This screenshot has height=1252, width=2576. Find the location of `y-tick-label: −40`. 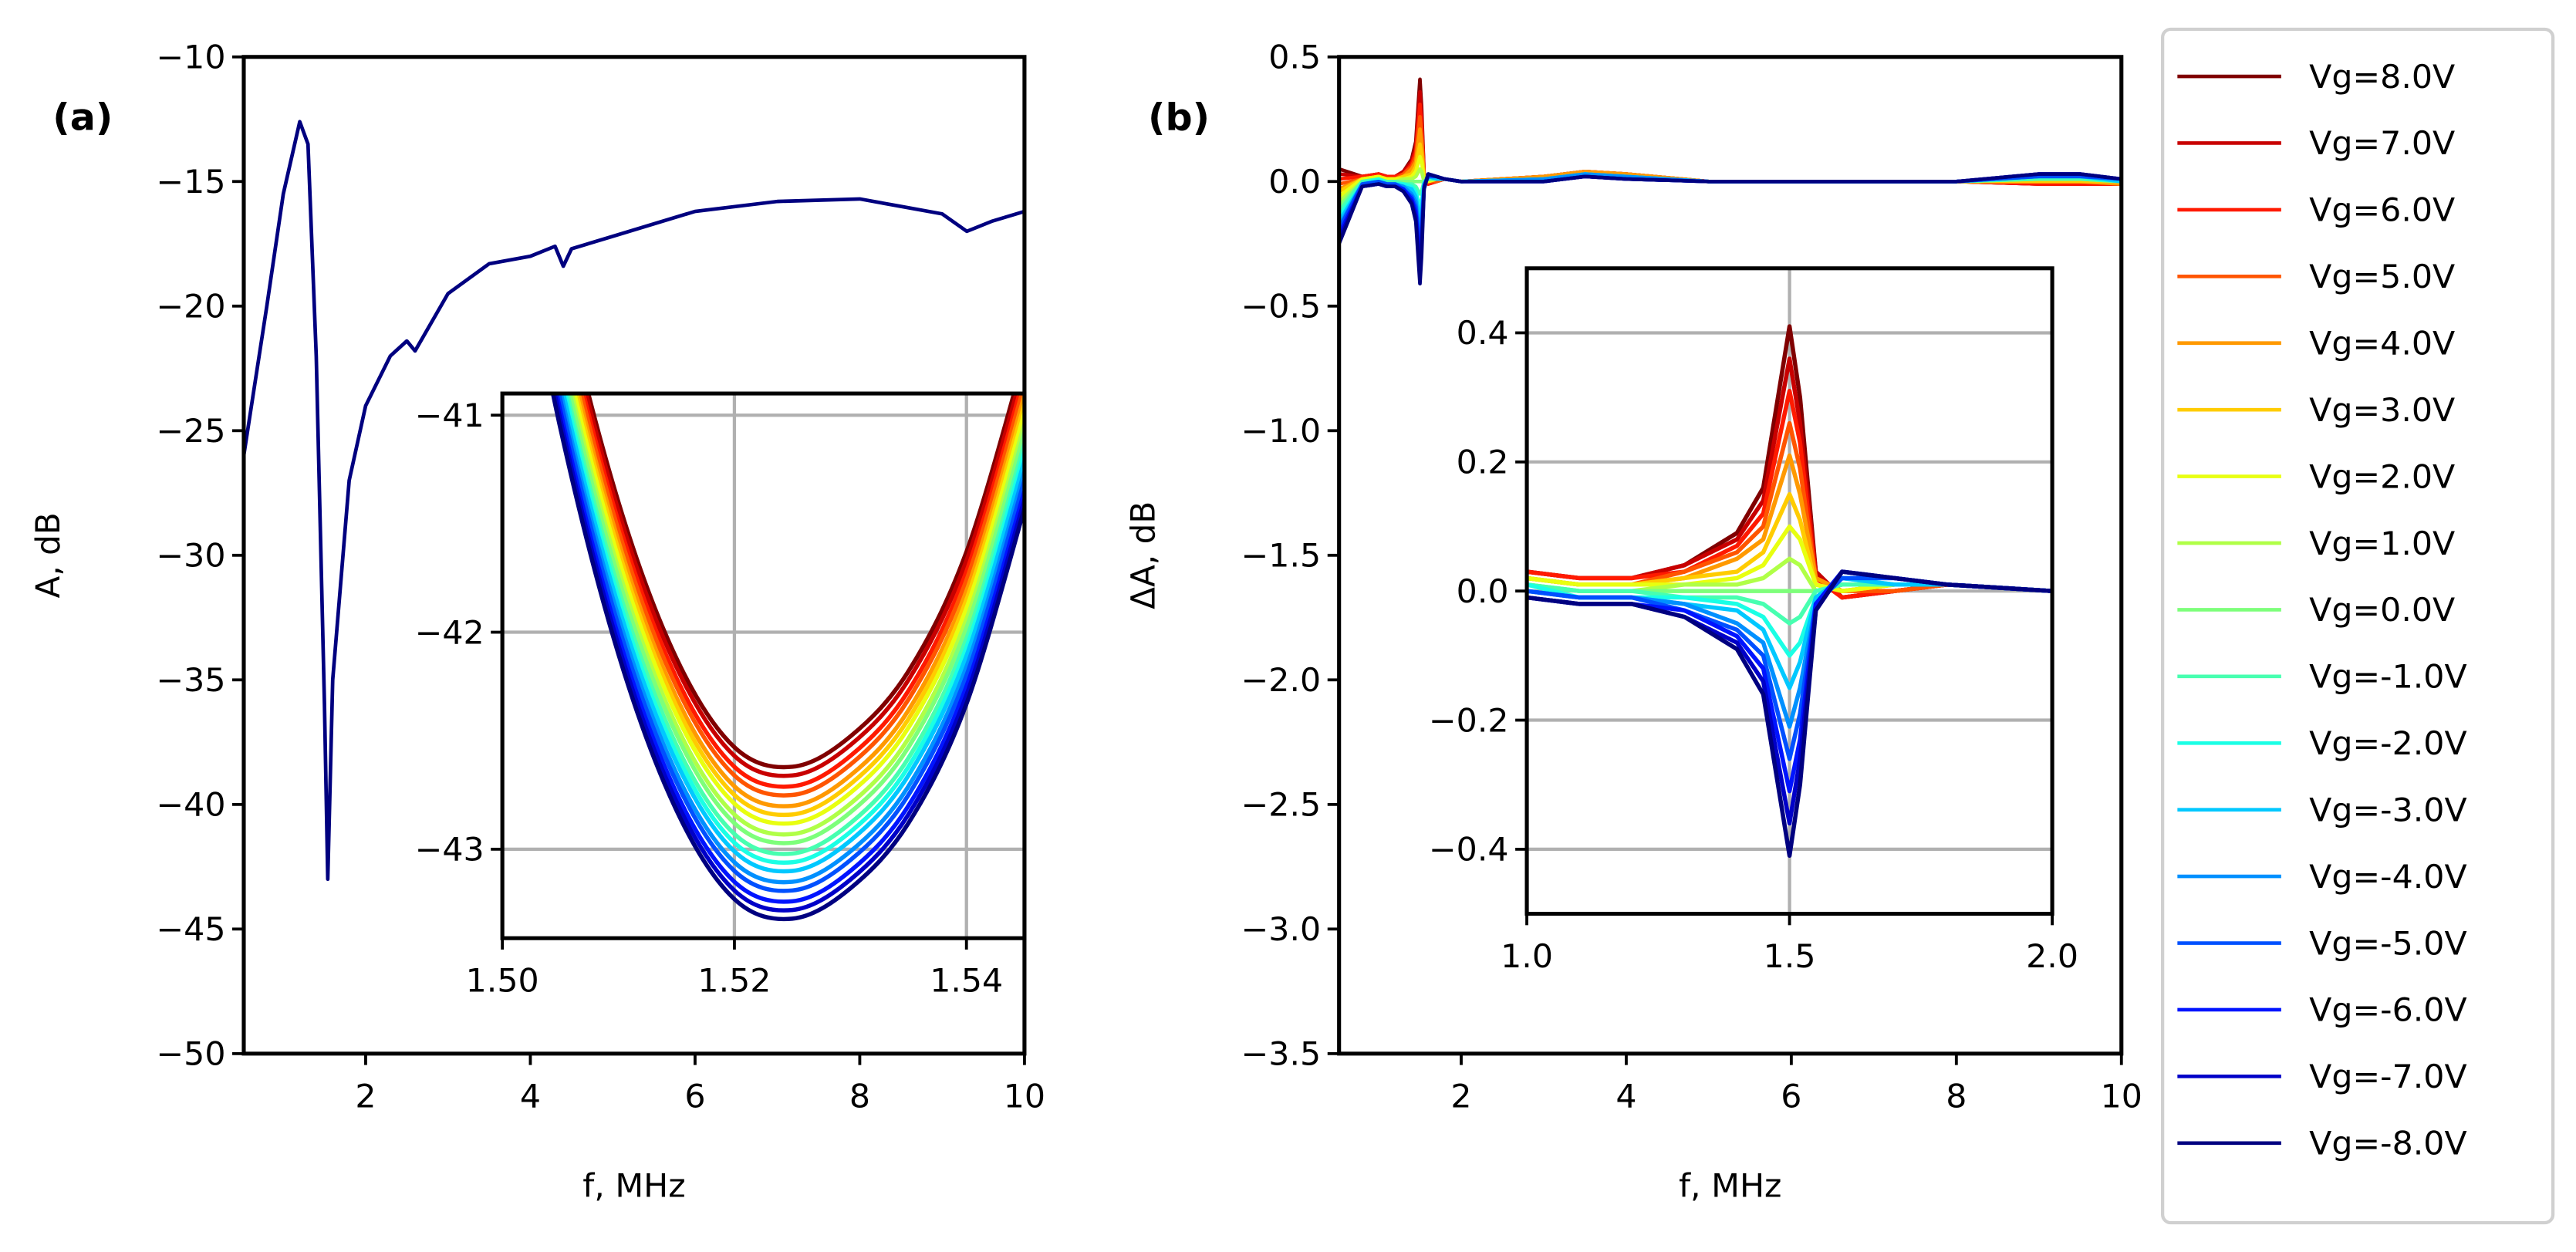

y-tick-label: −40 is located at coordinates (190, 806).